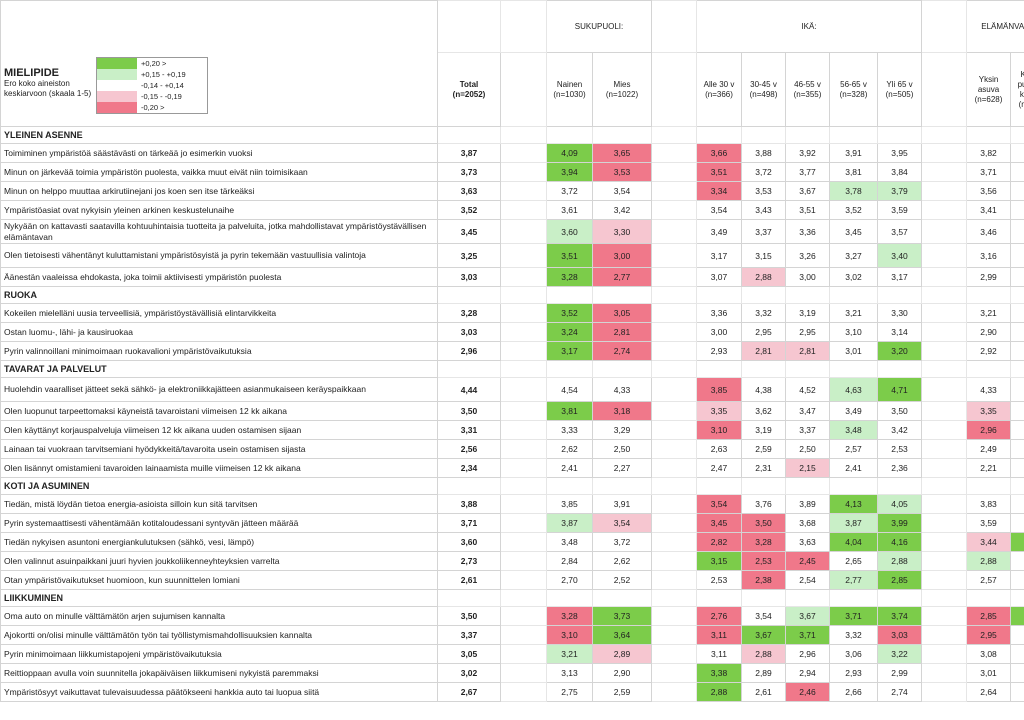 The image size is (1024, 720). I want to click on value-cell: 3,83, so click(989, 504).